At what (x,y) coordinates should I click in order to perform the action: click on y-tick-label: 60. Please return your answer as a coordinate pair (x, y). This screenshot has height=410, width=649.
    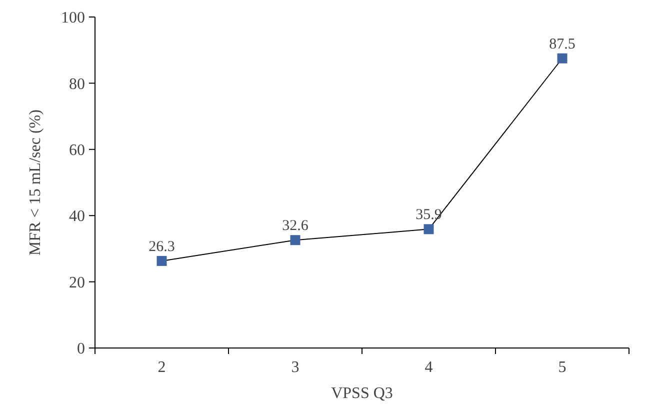
    Looking at the image, I should click on (77, 150).